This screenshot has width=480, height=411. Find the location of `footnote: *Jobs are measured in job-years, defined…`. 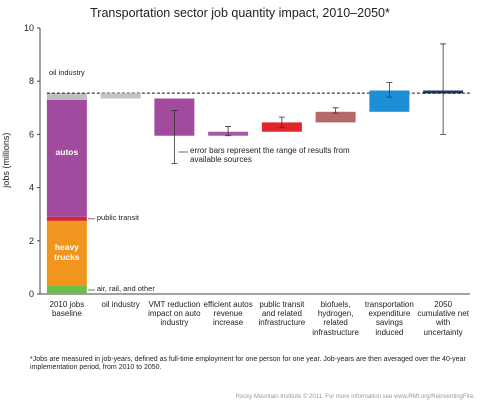

footnote: *Jobs are measured in job-years, defined… is located at coordinates (248, 364).